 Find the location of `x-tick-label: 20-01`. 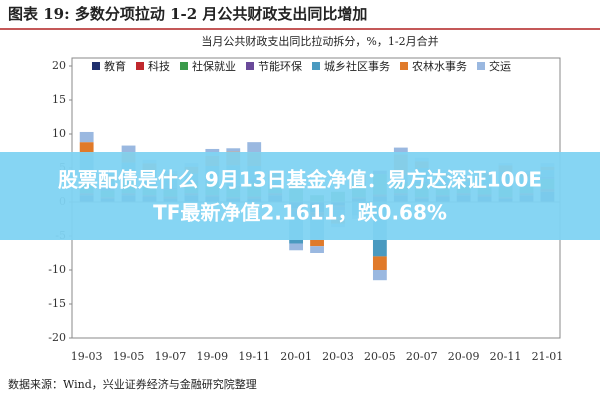

x-tick-label: 20-01 is located at coordinates (296, 356).